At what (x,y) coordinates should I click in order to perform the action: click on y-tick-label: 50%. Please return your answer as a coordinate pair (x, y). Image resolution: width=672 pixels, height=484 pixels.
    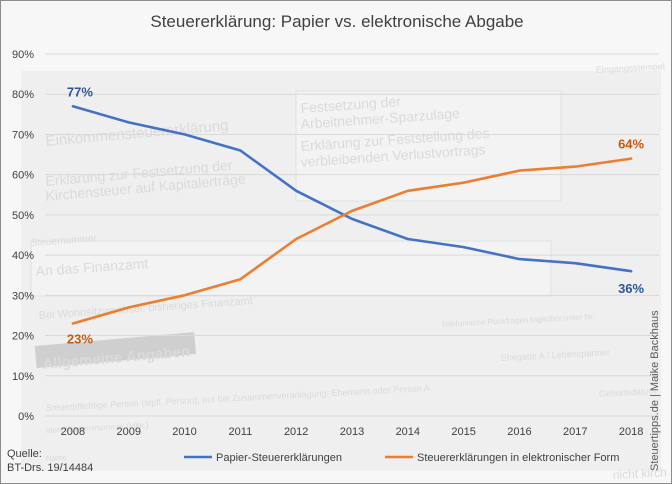
    Looking at the image, I should click on (23, 216).